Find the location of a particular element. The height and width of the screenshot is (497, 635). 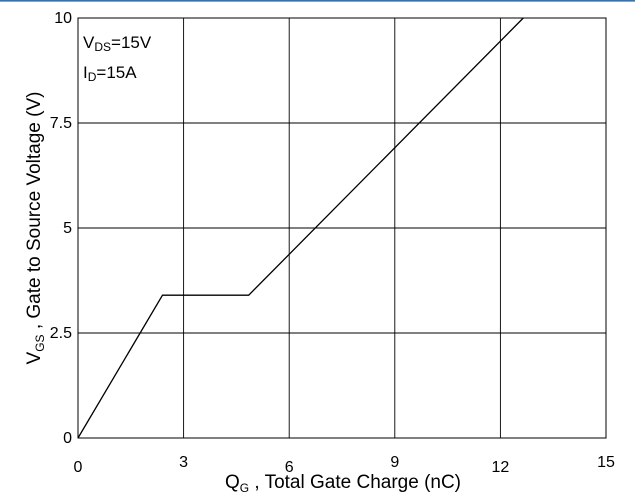

x-tick-label: 6 is located at coordinates (289, 467).